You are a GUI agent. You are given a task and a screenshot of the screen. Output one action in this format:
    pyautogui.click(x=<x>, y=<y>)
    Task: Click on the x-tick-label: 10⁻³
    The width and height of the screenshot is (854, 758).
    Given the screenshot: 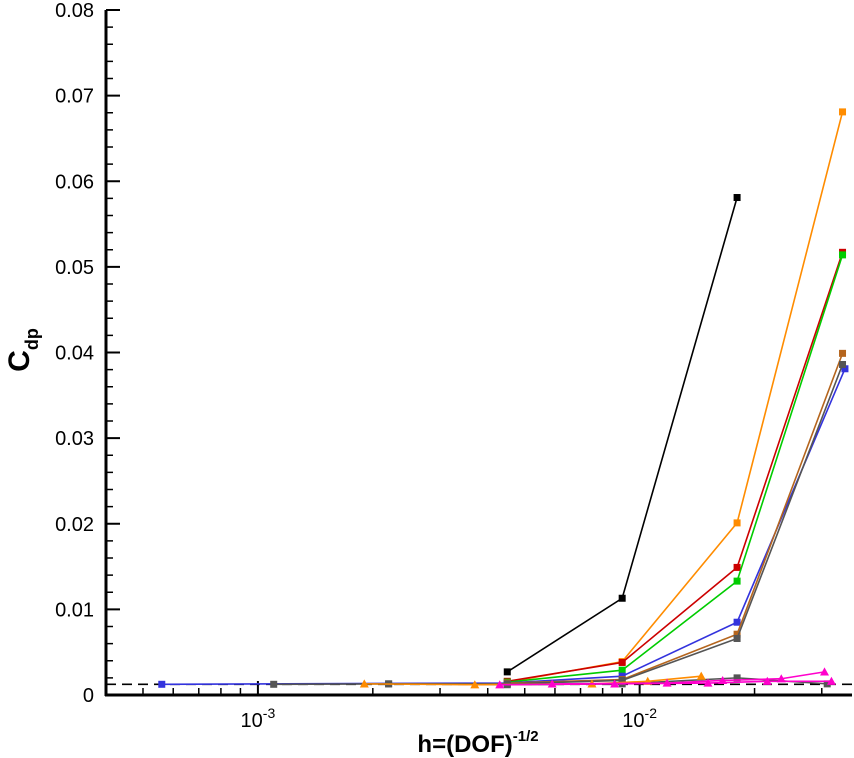 What is the action you would take?
    pyautogui.click(x=258, y=718)
    